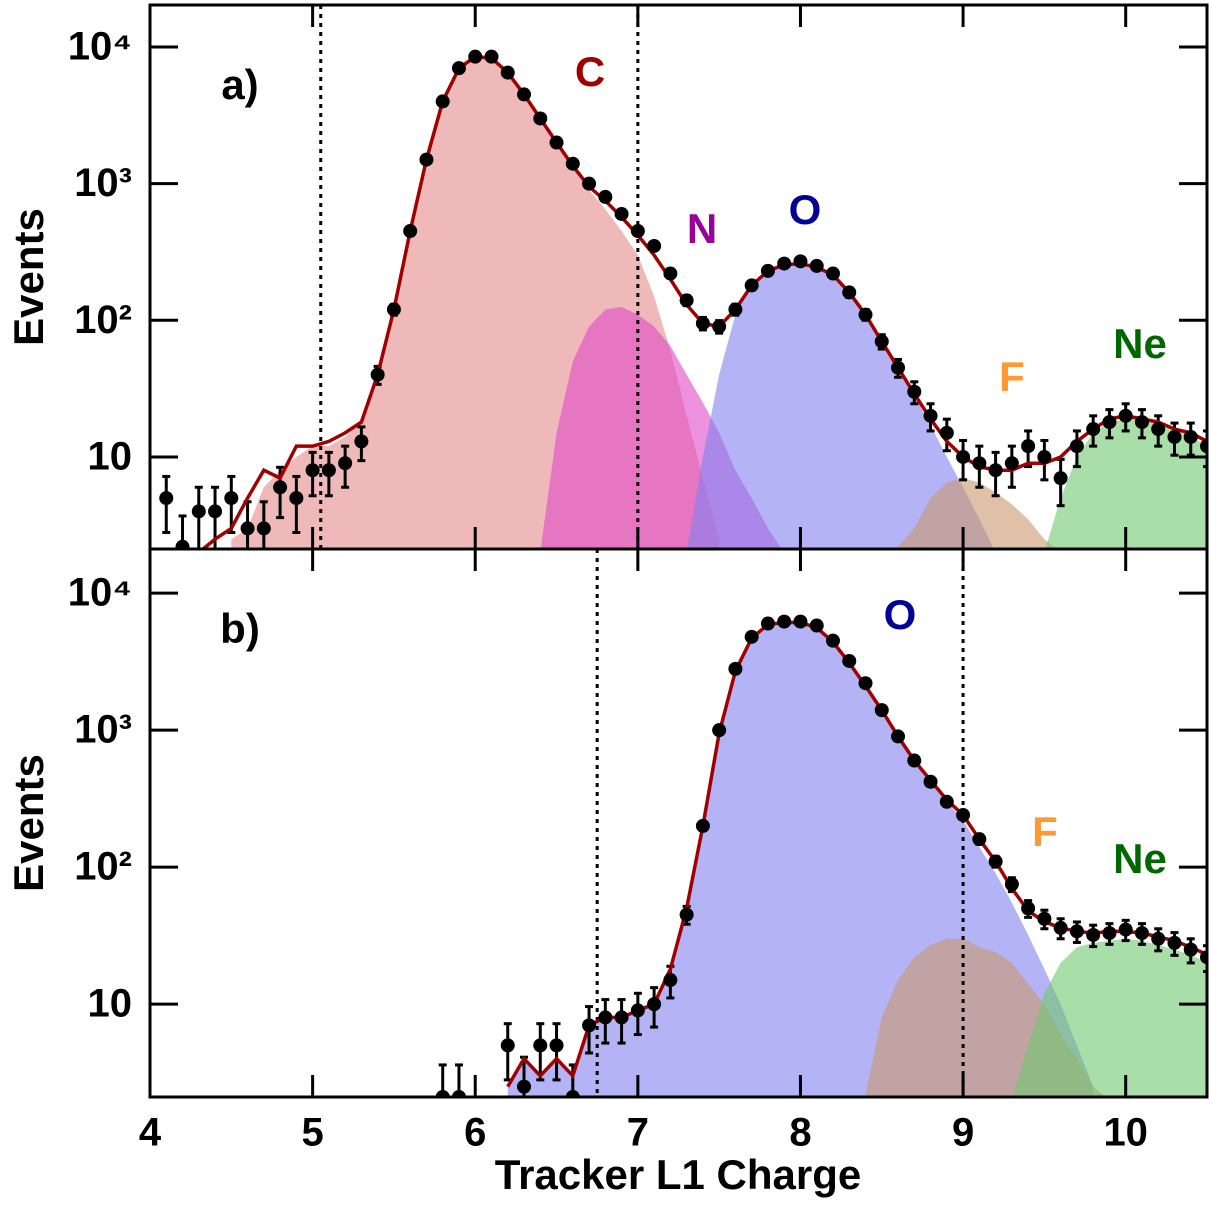 Image resolution: width=1212 pixels, height=1205 pixels. I want to click on y-tick-label: 10, so click(110, 1004).